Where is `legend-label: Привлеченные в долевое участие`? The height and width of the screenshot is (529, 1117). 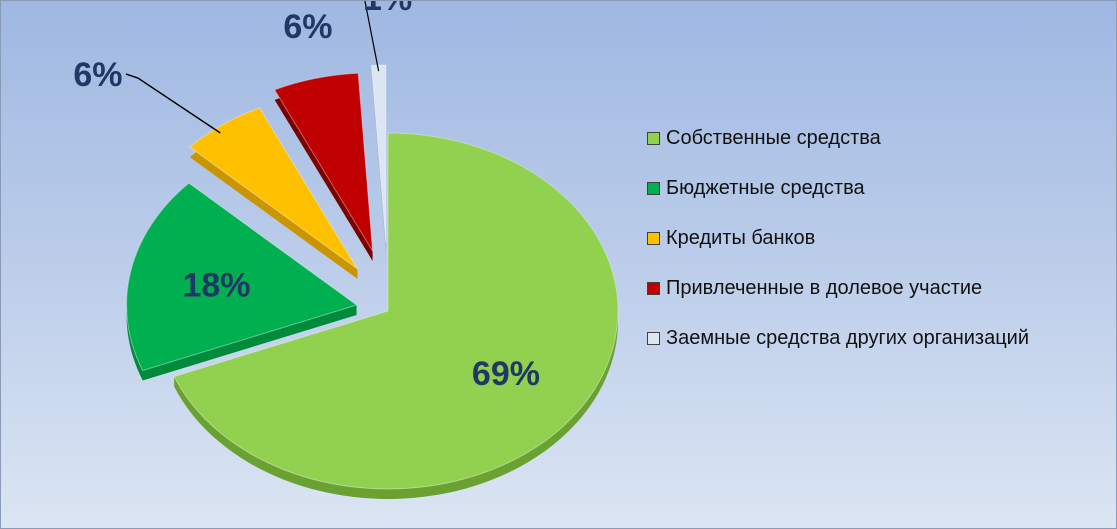
legend-label: Привлеченные в долевое участие is located at coordinates (824, 287).